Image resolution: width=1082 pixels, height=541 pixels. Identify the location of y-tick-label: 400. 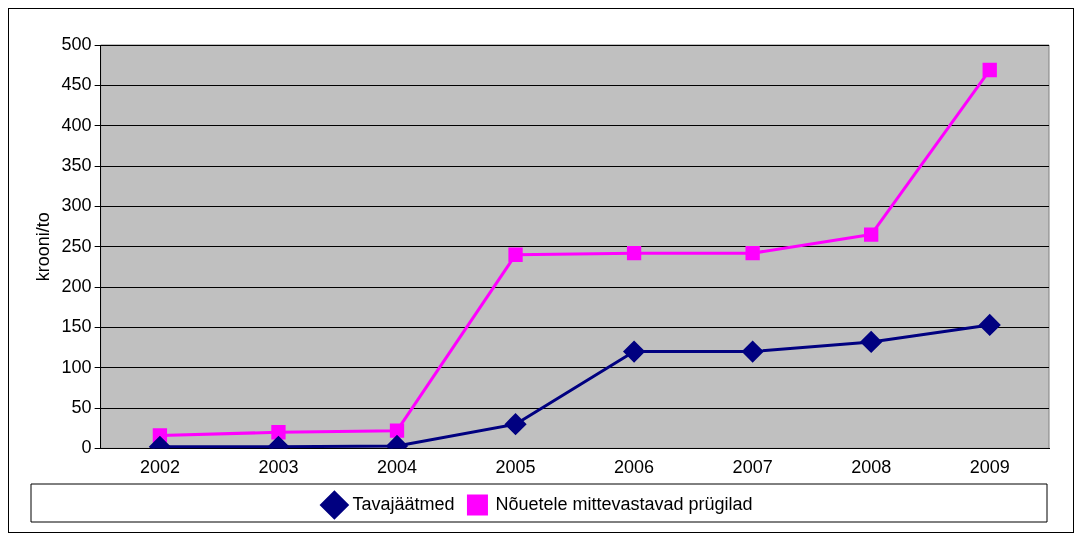
(76, 124).